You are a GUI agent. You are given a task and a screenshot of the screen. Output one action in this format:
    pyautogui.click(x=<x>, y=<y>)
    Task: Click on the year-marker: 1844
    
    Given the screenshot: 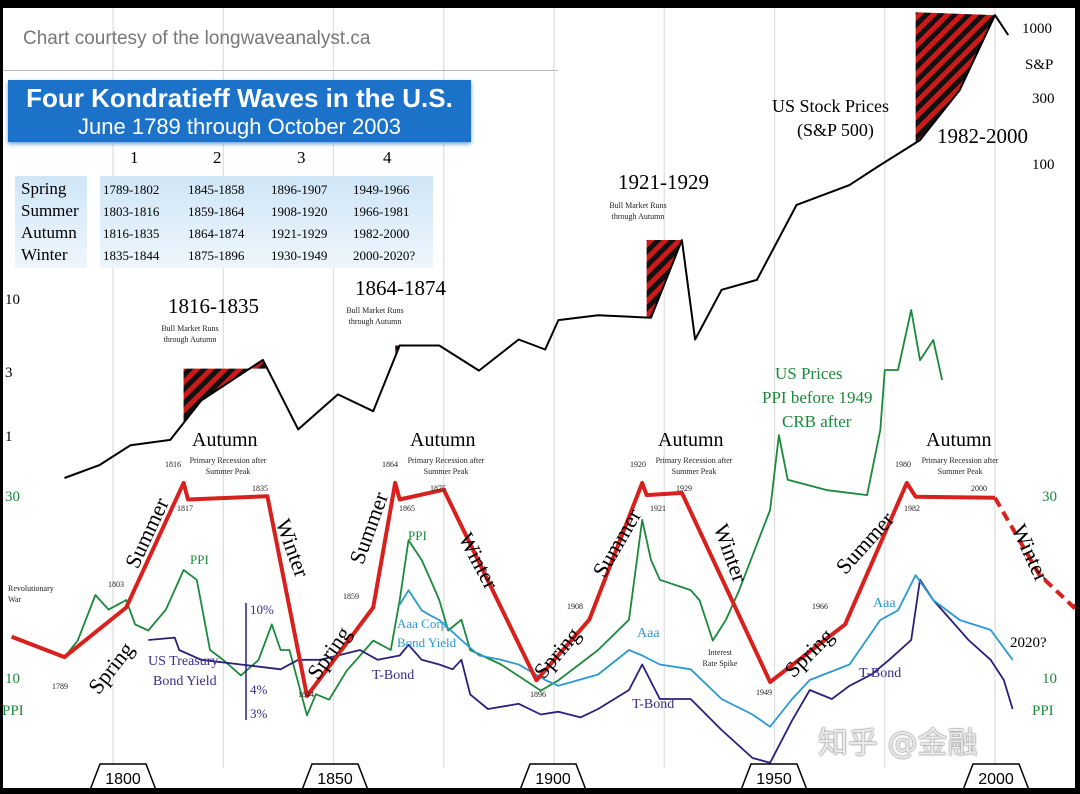 What is the action you would take?
    pyautogui.click(x=306, y=694)
    